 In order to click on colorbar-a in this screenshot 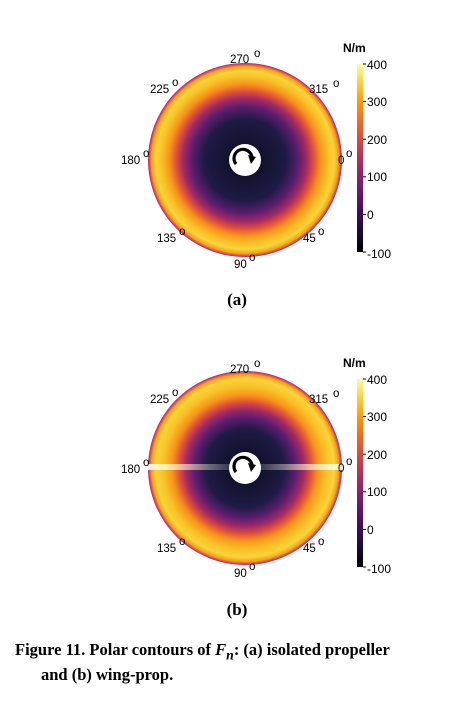, I will do `click(360, 158)`.